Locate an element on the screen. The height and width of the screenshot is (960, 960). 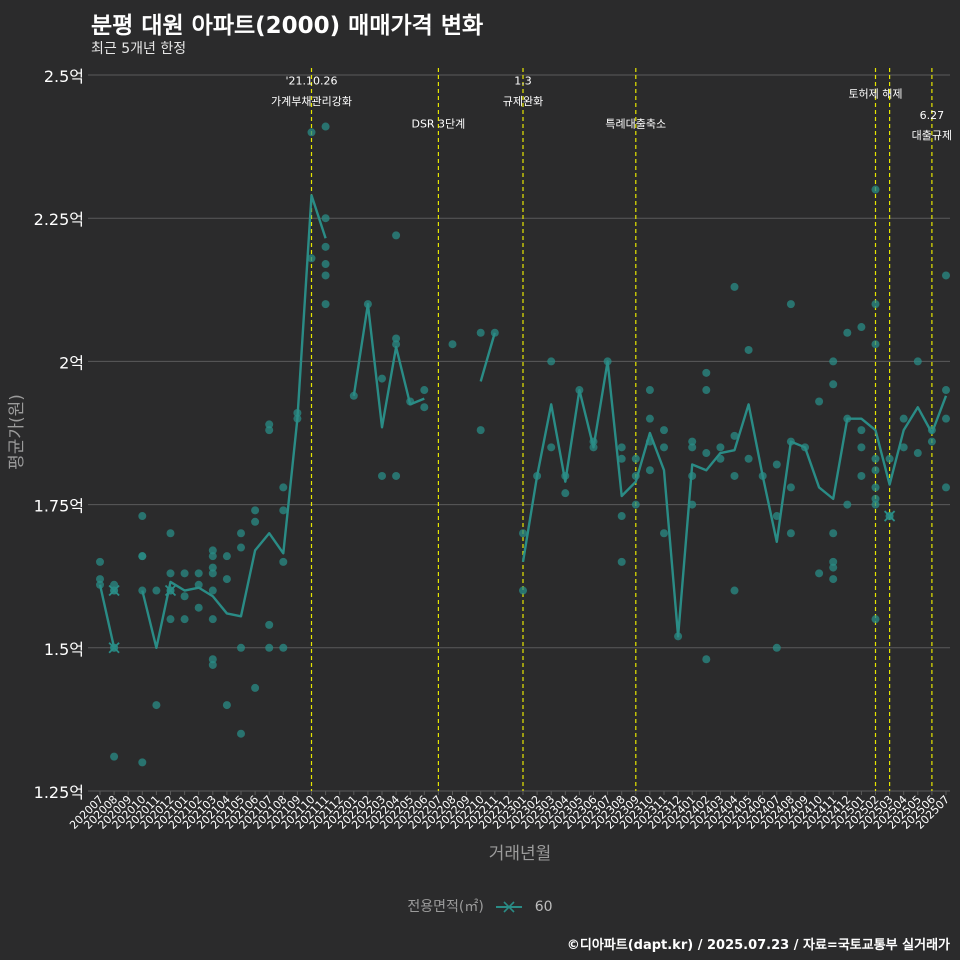
event-label: '21.10.26 is located at coordinates (311, 81).